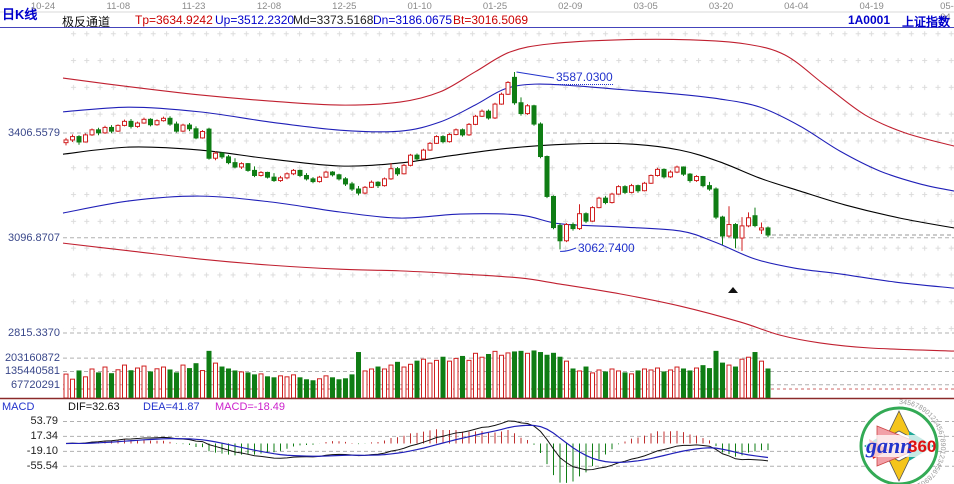 The image size is (954, 484). Describe the element at coordinates (250, 407) in the screenshot. I see `macd-bar-value: MACD=-18.49` at that location.